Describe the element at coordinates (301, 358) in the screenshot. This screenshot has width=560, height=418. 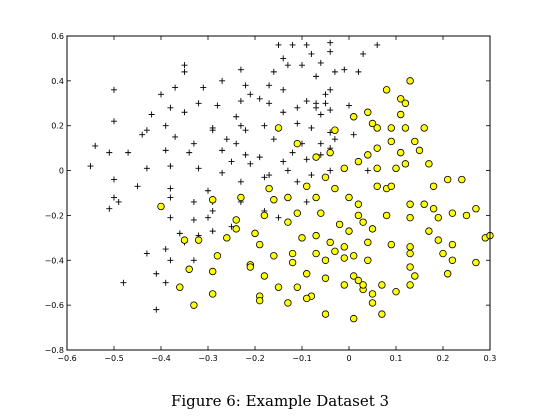
I see `x-tick-label: −0.1` at that location.